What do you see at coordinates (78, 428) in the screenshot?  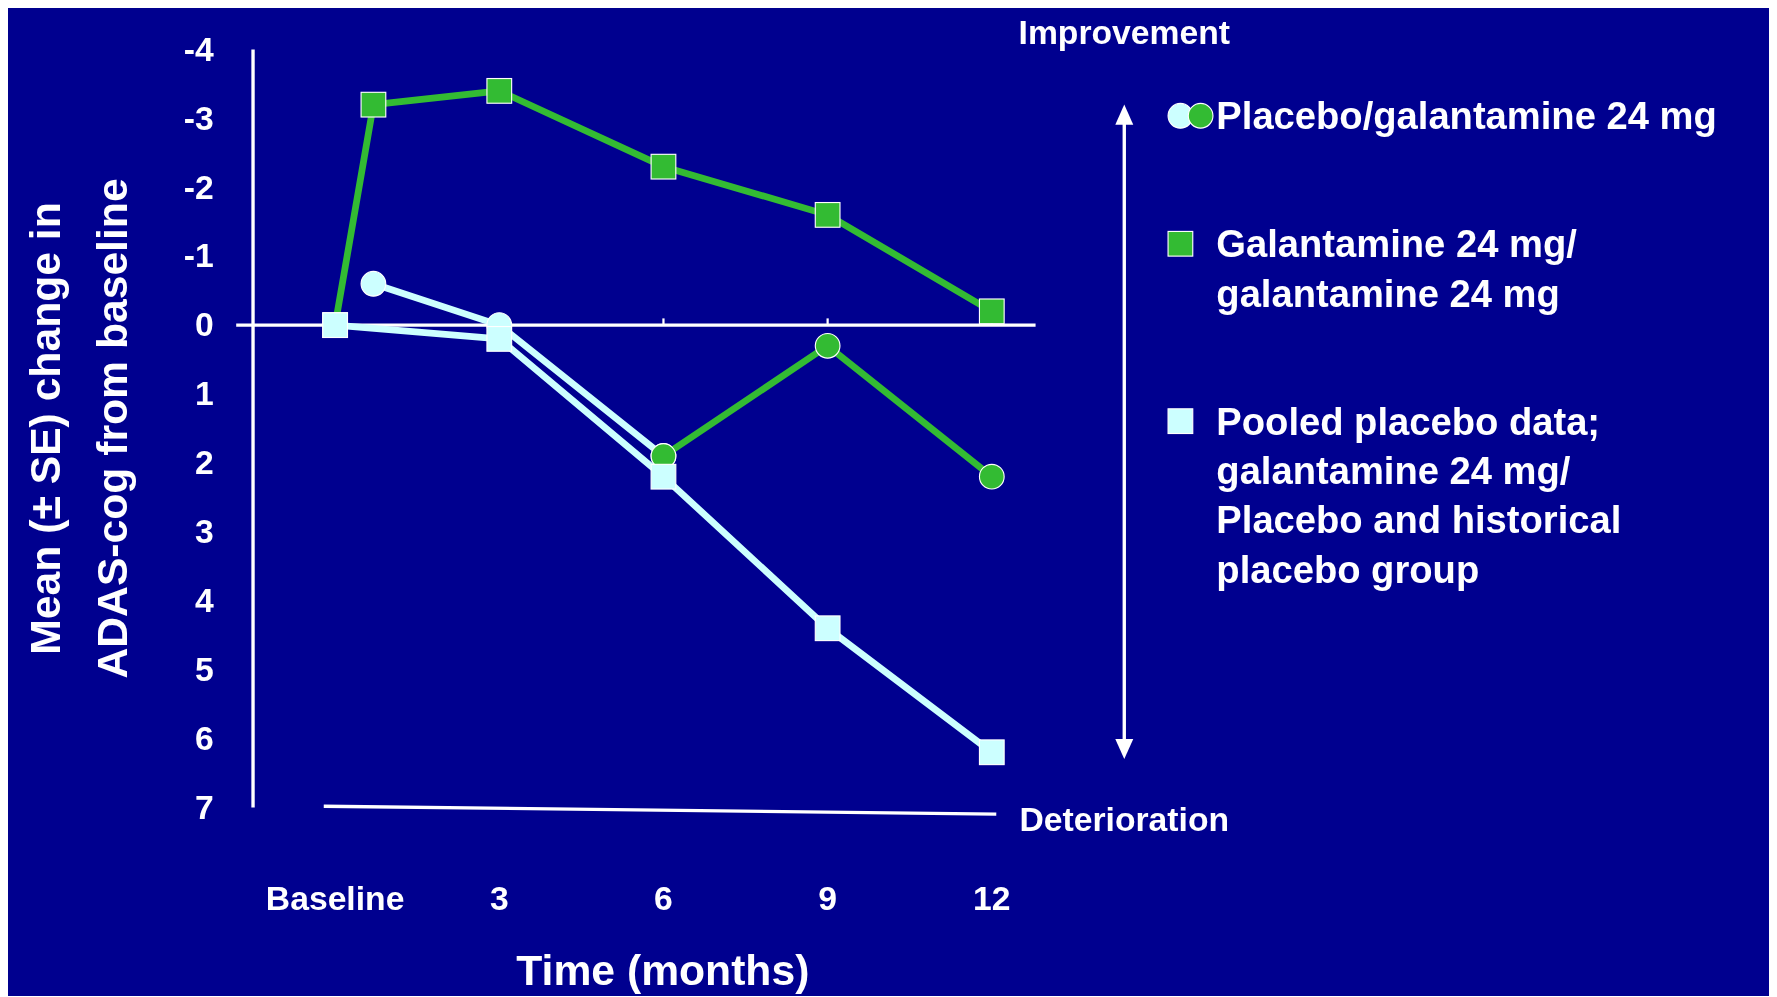 I see `y-axis-title: Mean (± SE) change in ADAS-cog from baseline` at bounding box center [78, 428].